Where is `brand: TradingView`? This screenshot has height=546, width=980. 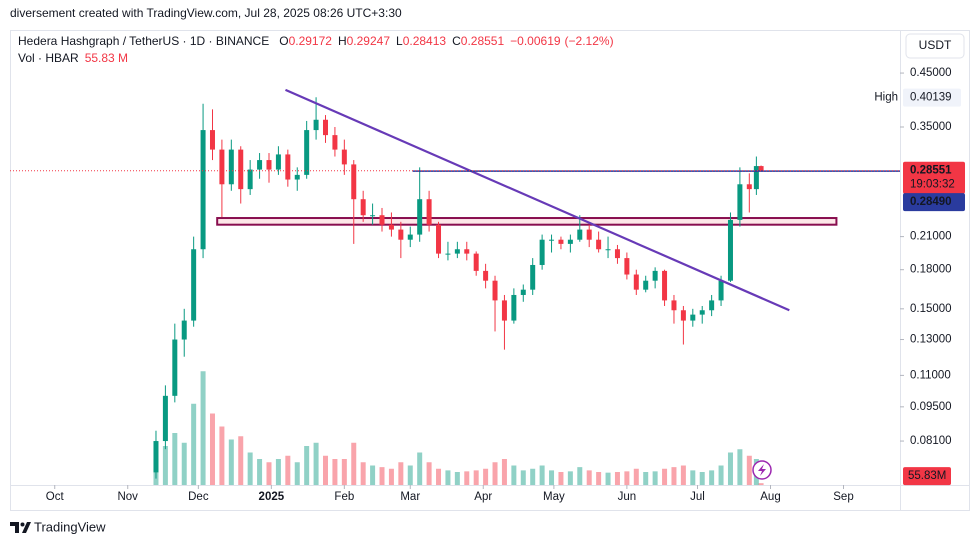
brand: TradingView is located at coordinates (70, 526).